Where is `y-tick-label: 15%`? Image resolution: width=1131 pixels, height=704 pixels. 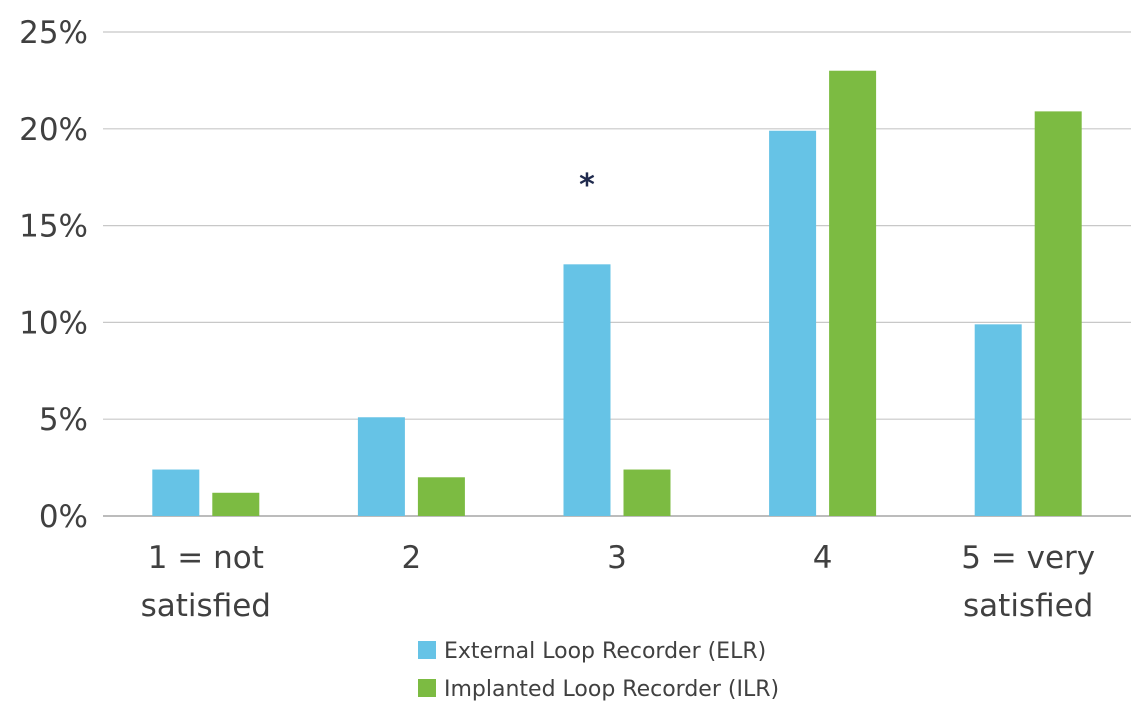
y-tick-label: 15% is located at coordinates (53, 227).